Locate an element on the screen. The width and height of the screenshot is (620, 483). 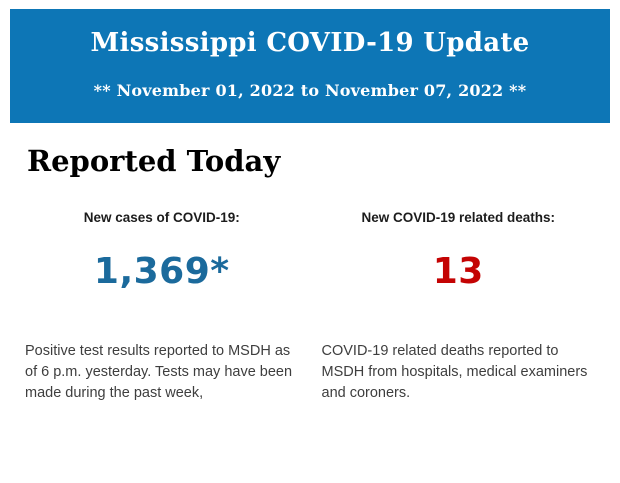
page-title: Mississippi COVID-19 Update is located at coordinates (310, 43).